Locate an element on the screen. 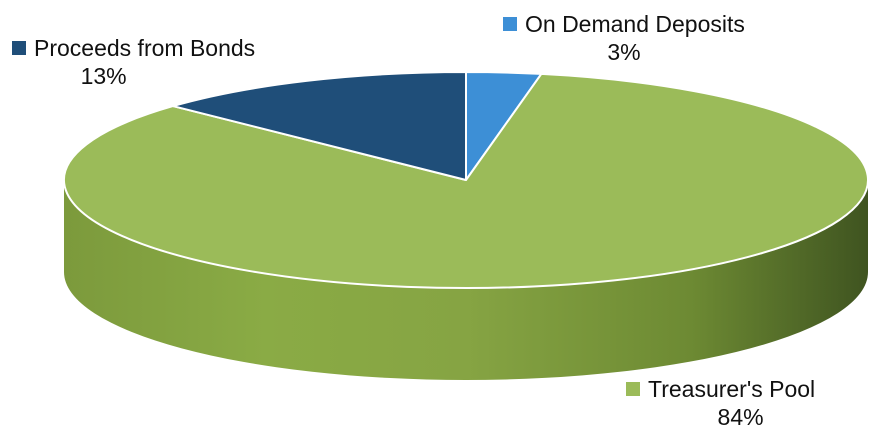  label-percent-treasurers-pool: 84% is located at coordinates (740, 417).